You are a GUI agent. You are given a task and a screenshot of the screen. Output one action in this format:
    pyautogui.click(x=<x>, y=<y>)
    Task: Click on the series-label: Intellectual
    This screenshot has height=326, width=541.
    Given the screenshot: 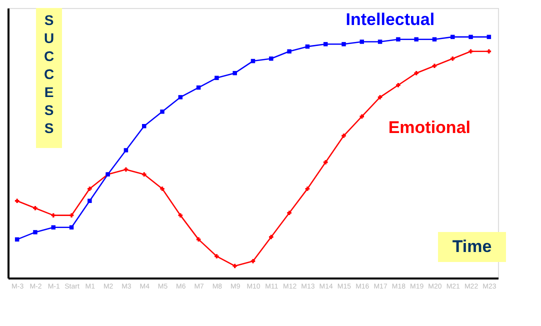 What is the action you would take?
    pyautogui.click(x=390, y=19)
    